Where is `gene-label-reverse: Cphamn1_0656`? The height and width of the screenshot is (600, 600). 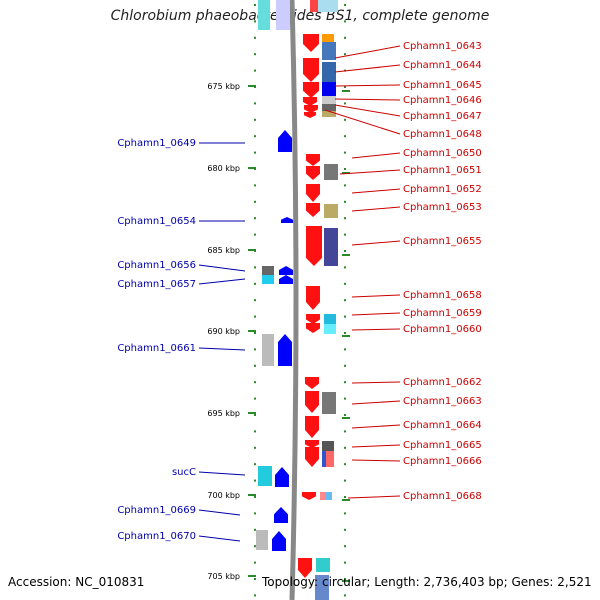
gene-label-reverse: Cphamn1_0656 is located at coordinates (156, 265).